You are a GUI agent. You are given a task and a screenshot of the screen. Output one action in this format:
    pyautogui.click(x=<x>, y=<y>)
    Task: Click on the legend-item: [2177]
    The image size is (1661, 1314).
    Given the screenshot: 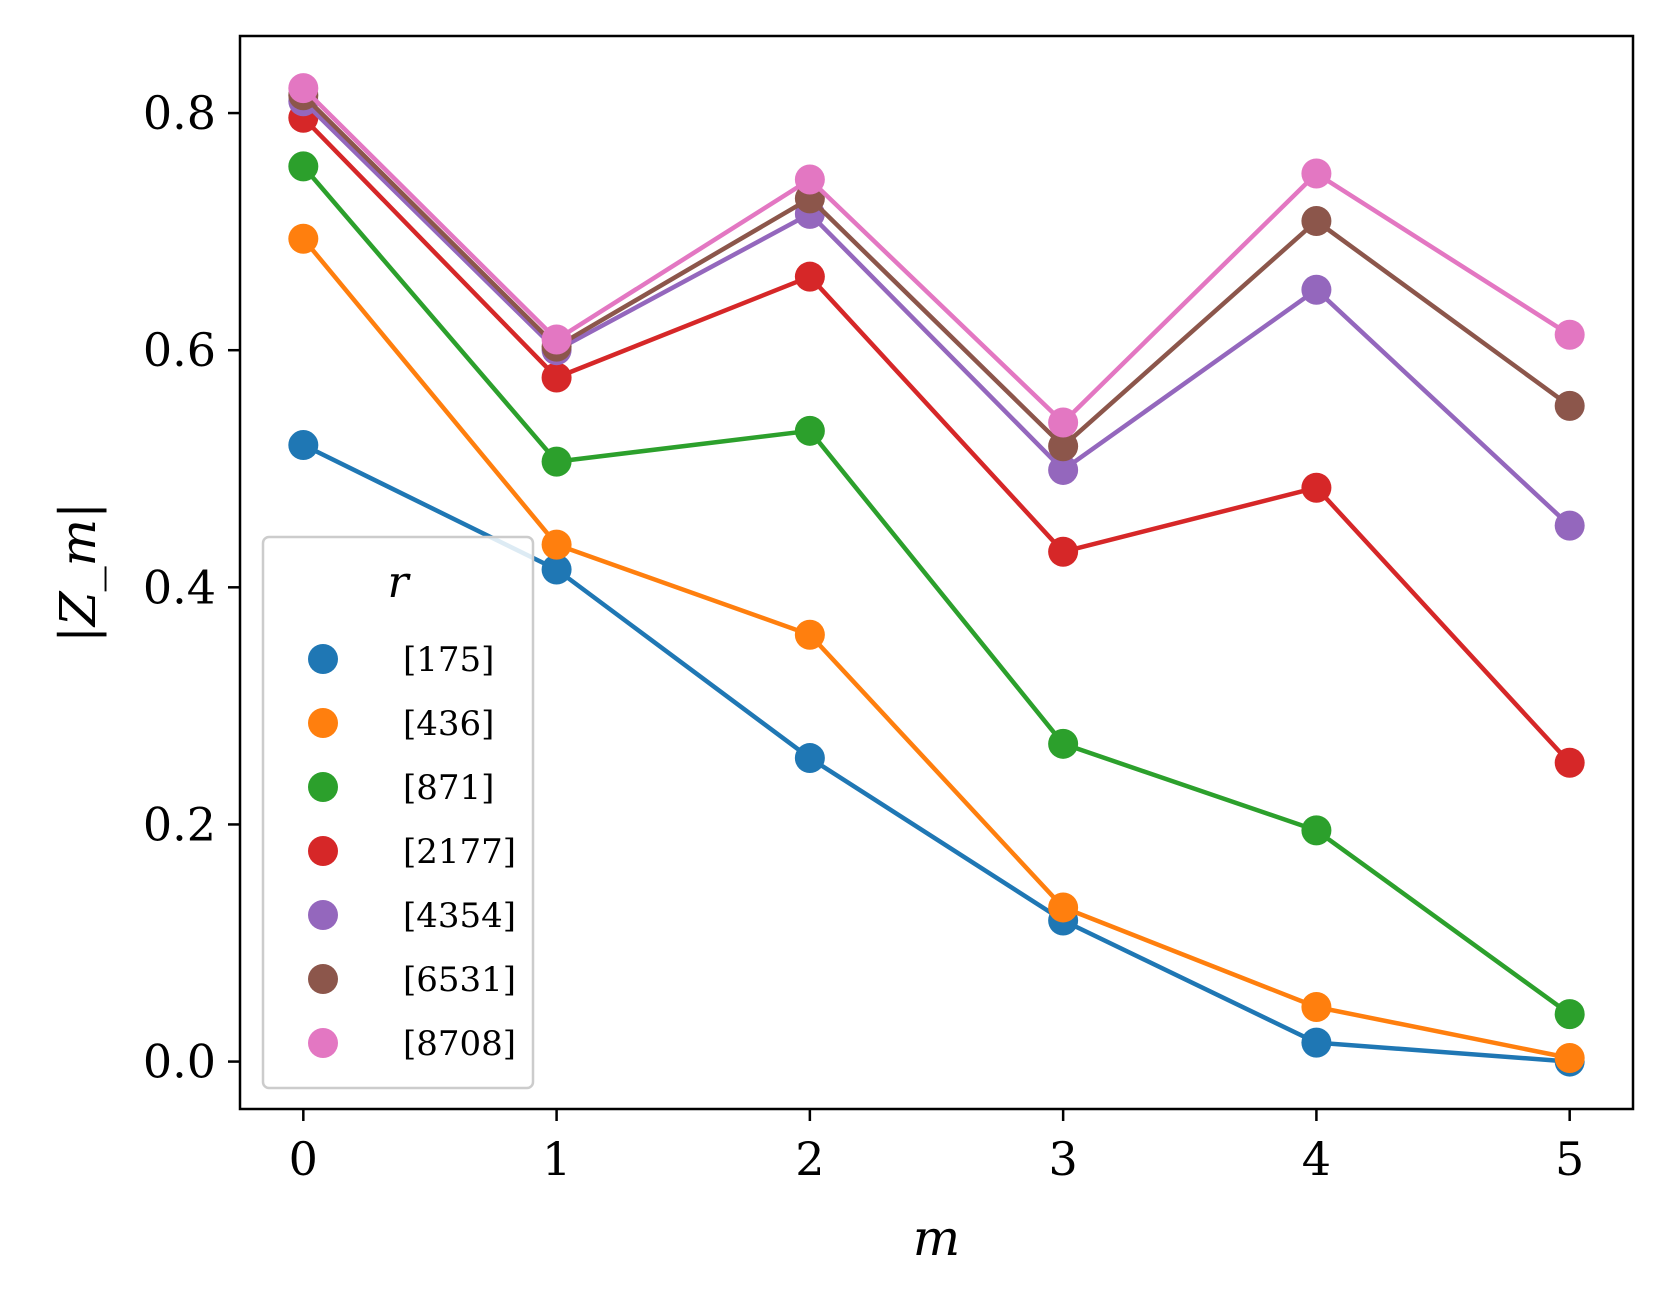 What is the action you would take?
    pyautogui.click(x=412, y=852)
    